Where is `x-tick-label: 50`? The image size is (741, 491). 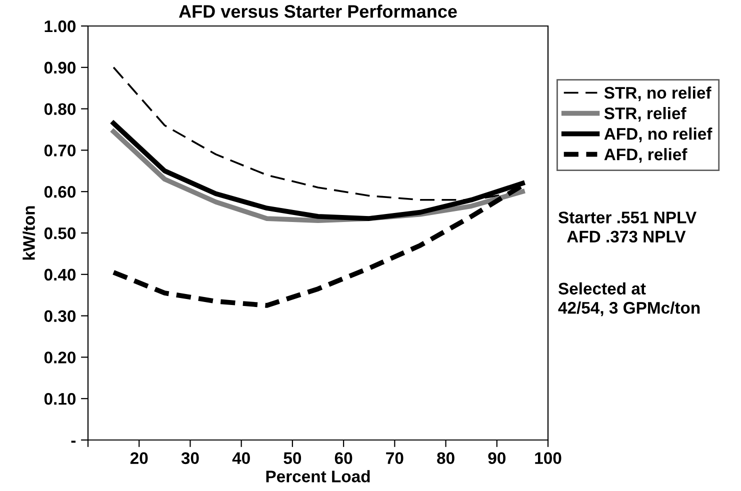
x-tick-label: 50 is located at coordinates (293, 458).